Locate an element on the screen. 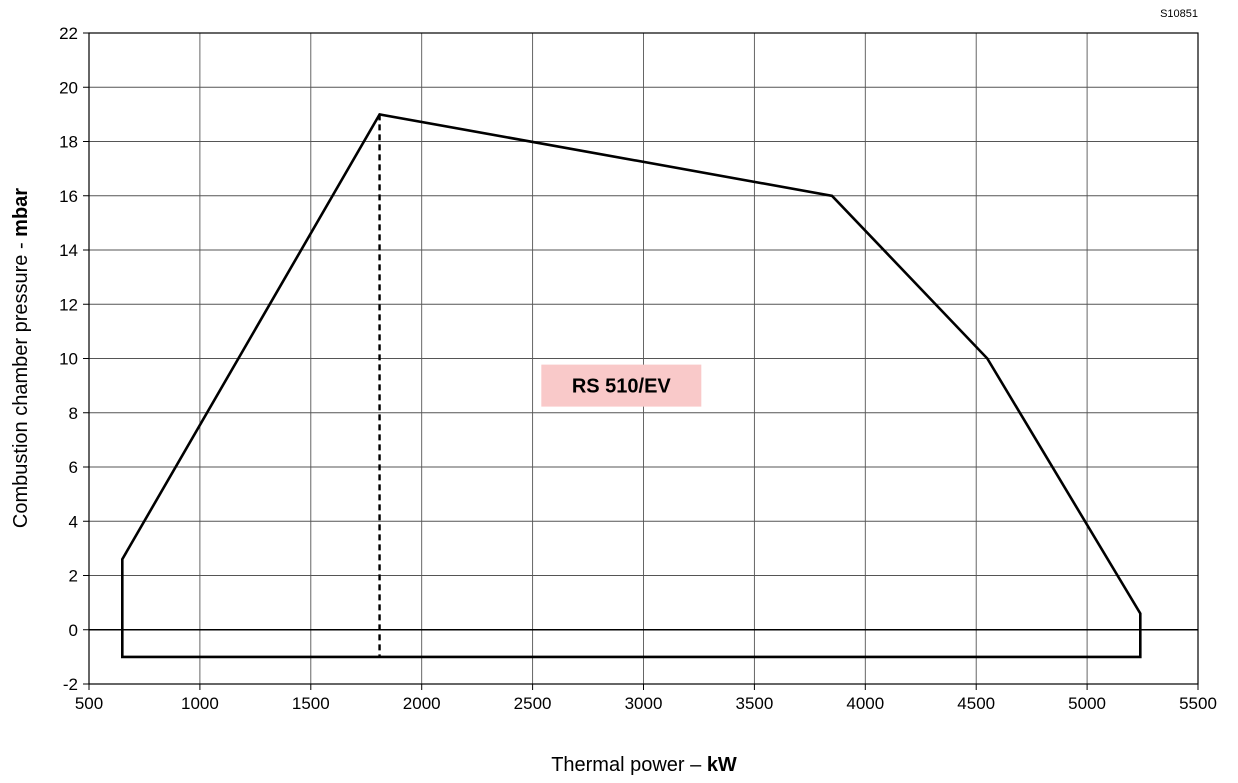  y-tick-label: 2 is located at coordinates (73, 576).